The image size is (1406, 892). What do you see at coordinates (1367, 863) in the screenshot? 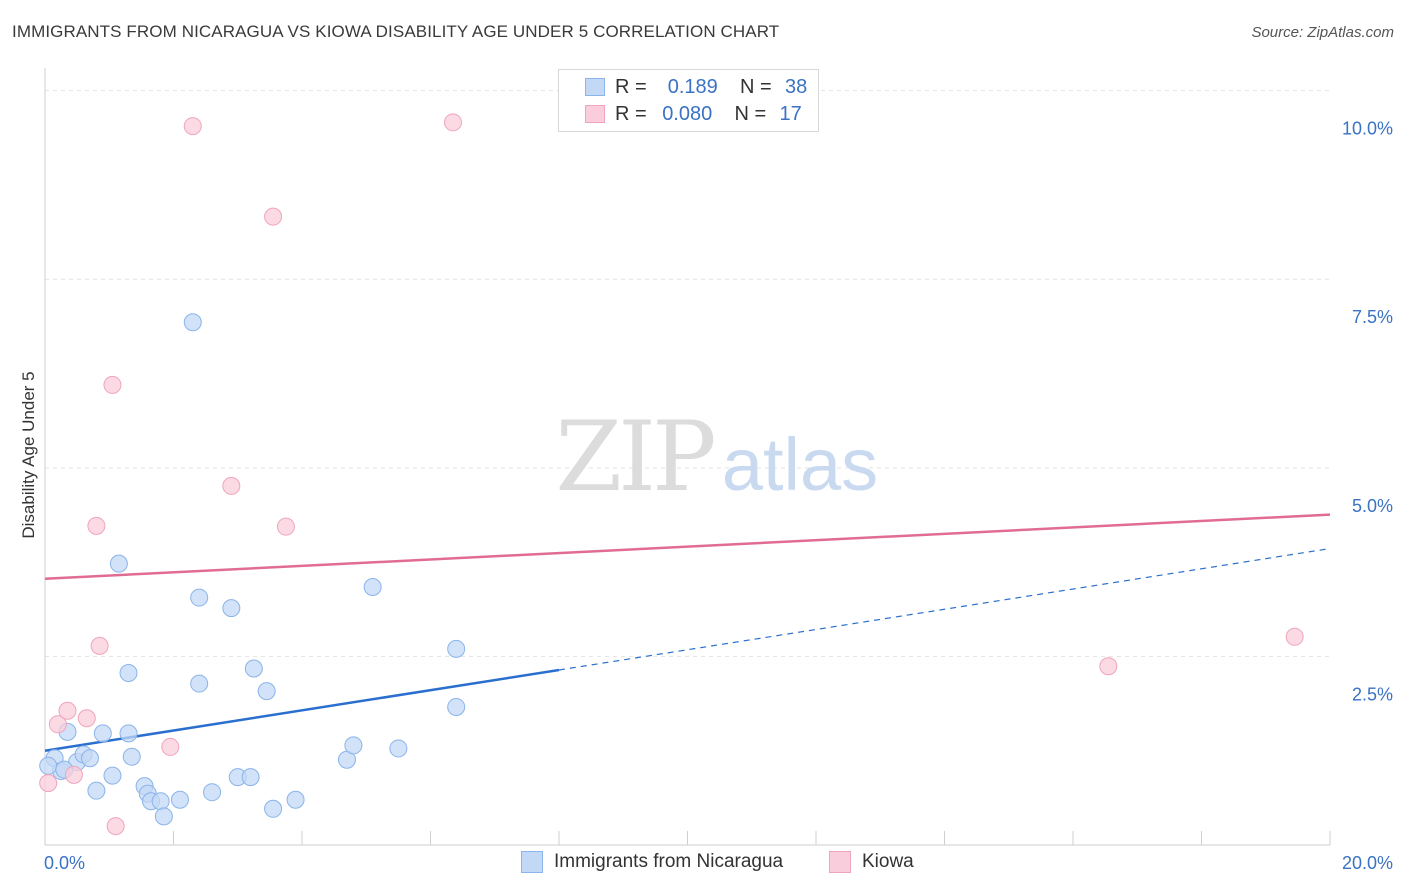
I see `x-tick-label-max: 20.0%` at bounding box center [1367, 863].